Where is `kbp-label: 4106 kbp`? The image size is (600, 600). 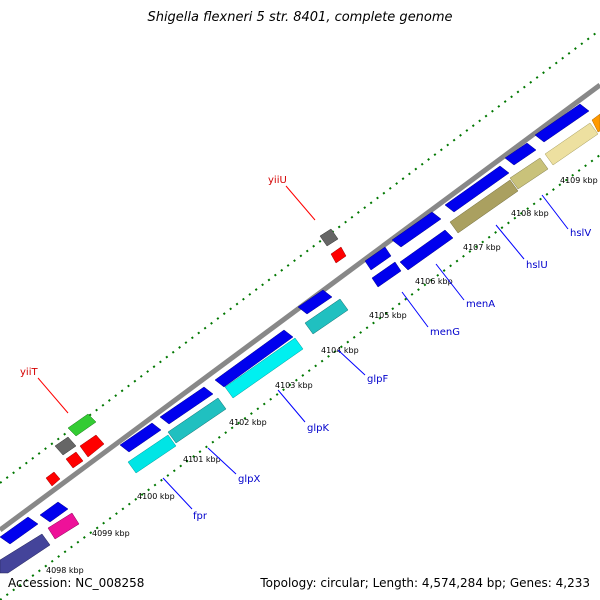 kbp-label: 4106 kbp is located at coordinates (434, 281).